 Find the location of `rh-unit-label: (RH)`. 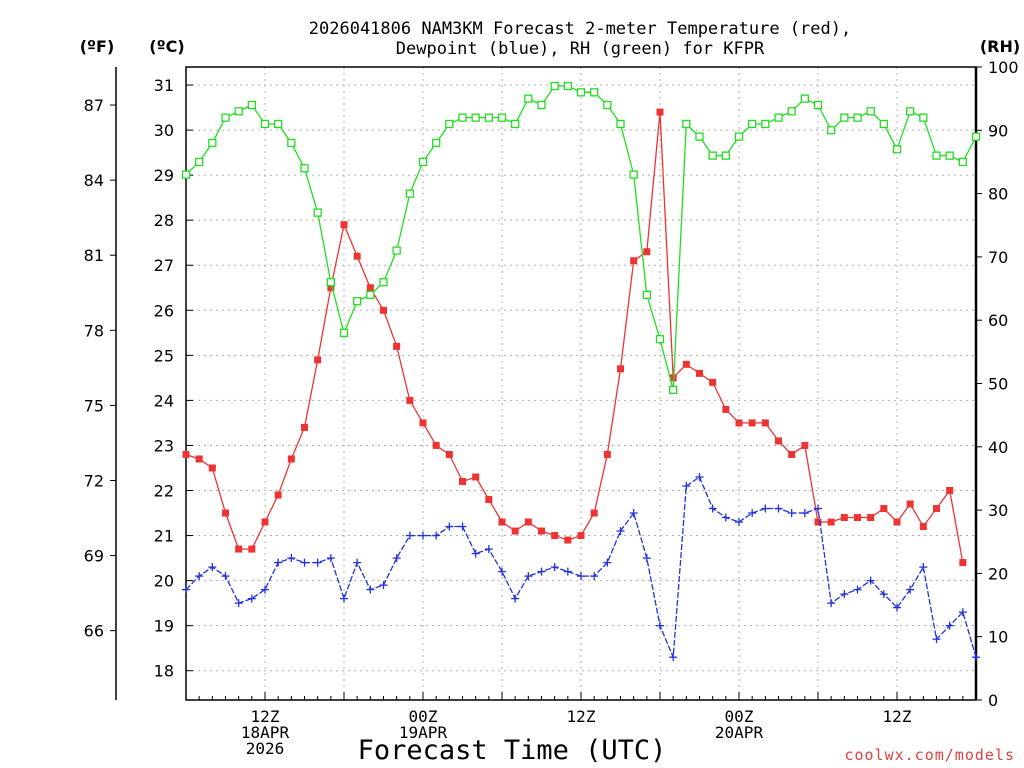

rh-unit-label: (RH) is located at coordinates (1000, 46).